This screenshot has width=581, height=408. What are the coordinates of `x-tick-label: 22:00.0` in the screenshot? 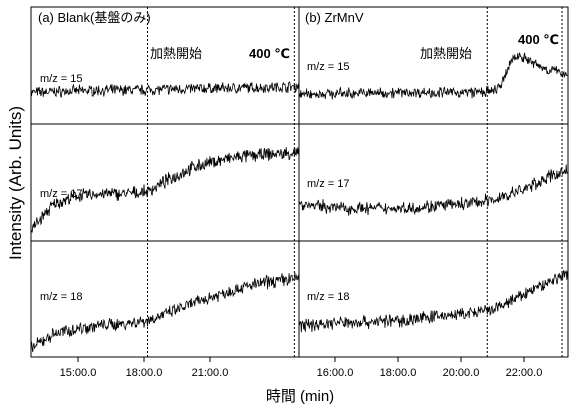 It's located at (524, 373).